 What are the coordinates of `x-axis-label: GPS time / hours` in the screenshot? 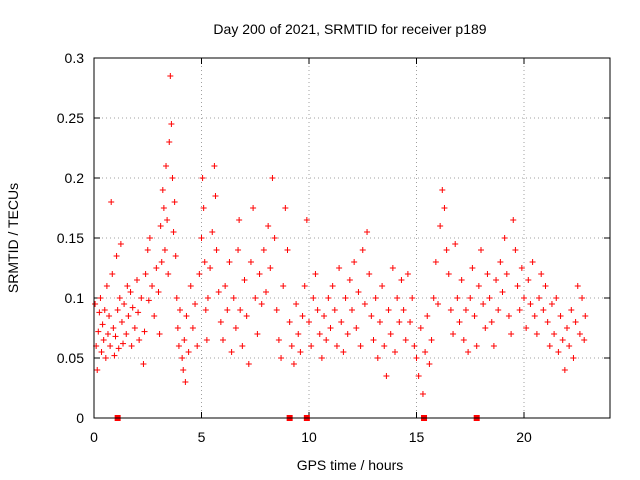 It's located at (350, 465).